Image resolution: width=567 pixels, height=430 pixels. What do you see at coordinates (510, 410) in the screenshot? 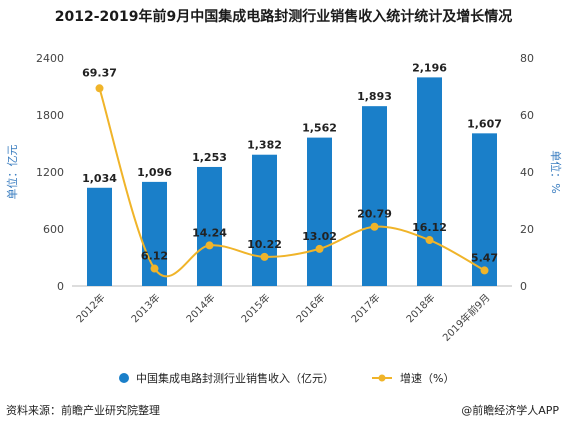
I see `brand-note: @前瞻经济学人APP` at bounding box center [510, 410].